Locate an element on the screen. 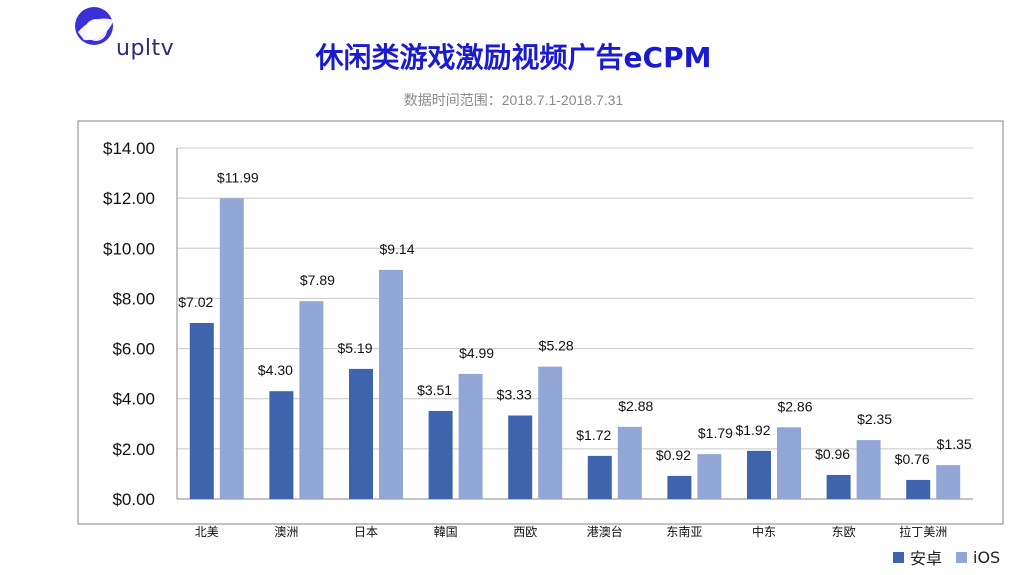  x-tick-label: 澳洲 is located at coordinates (286, 532).